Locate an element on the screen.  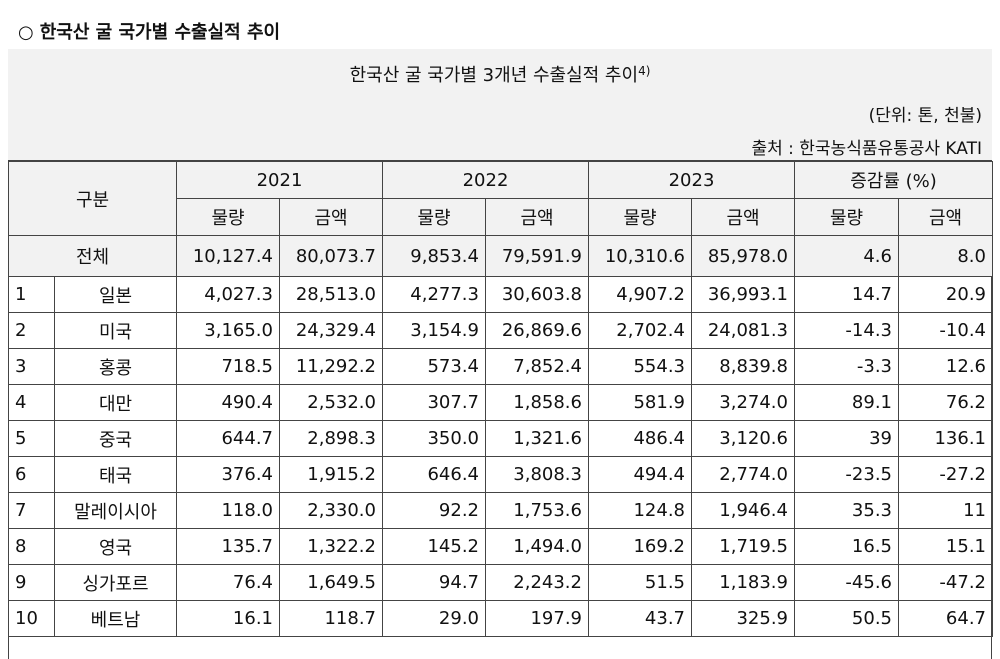
table-cell: 145.2 is located at coordinates (434, 546).